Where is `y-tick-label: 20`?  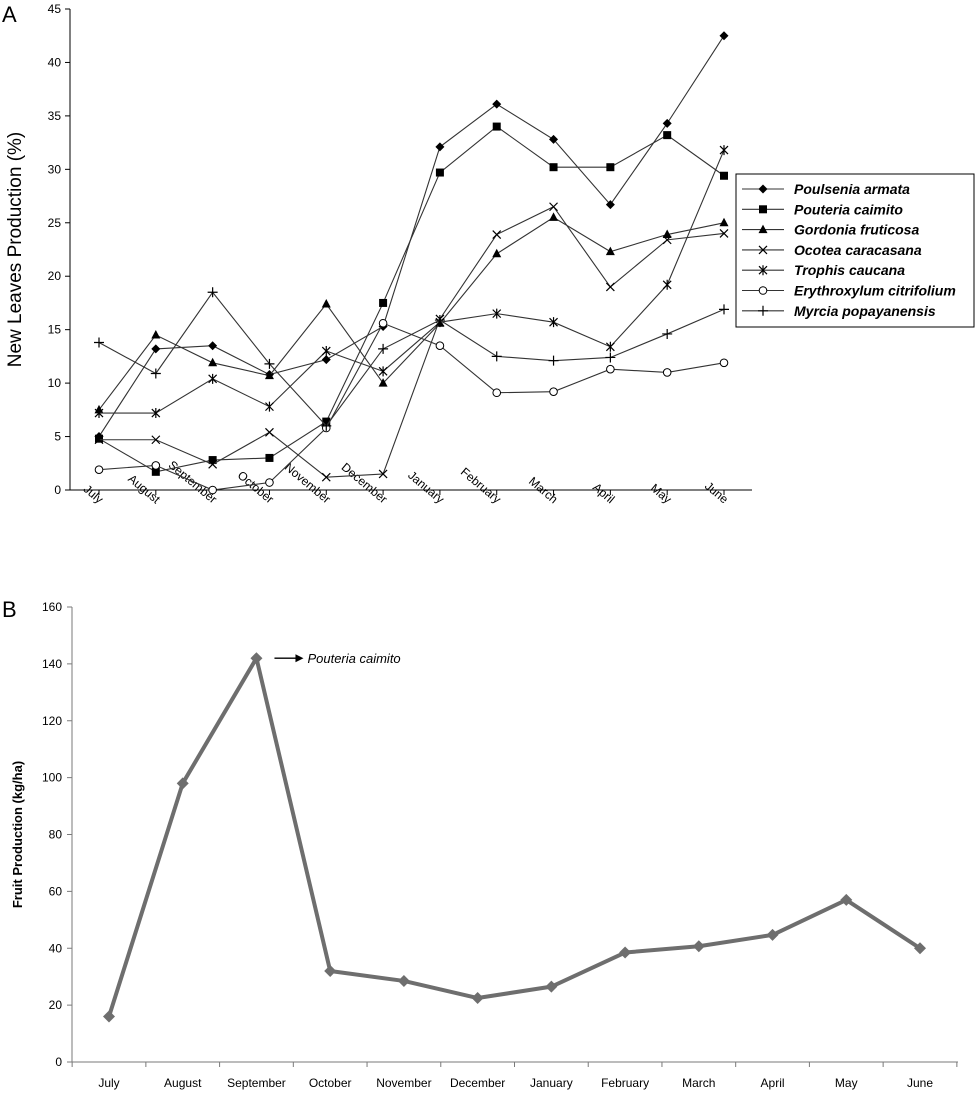
y-tick-label: 20 is located at coordinates (55, 276).